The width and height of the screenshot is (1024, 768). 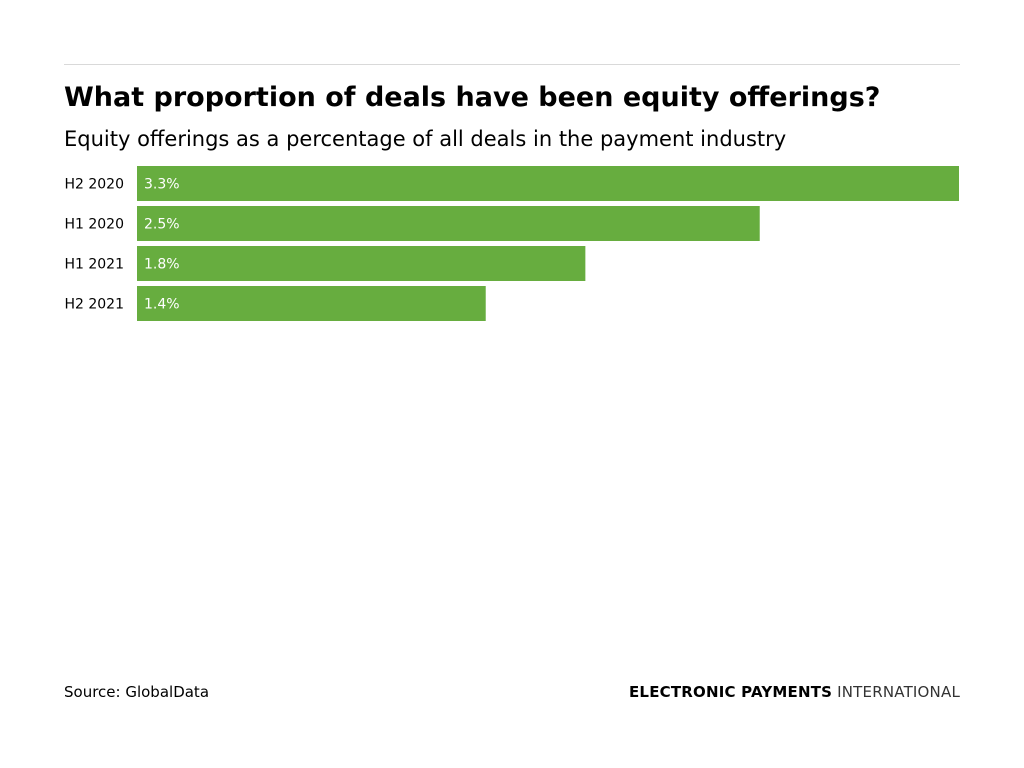 What do you see at coordinates (512, 64) in the screenshot?
I see `top-divider` at bounding box center [512, 64].